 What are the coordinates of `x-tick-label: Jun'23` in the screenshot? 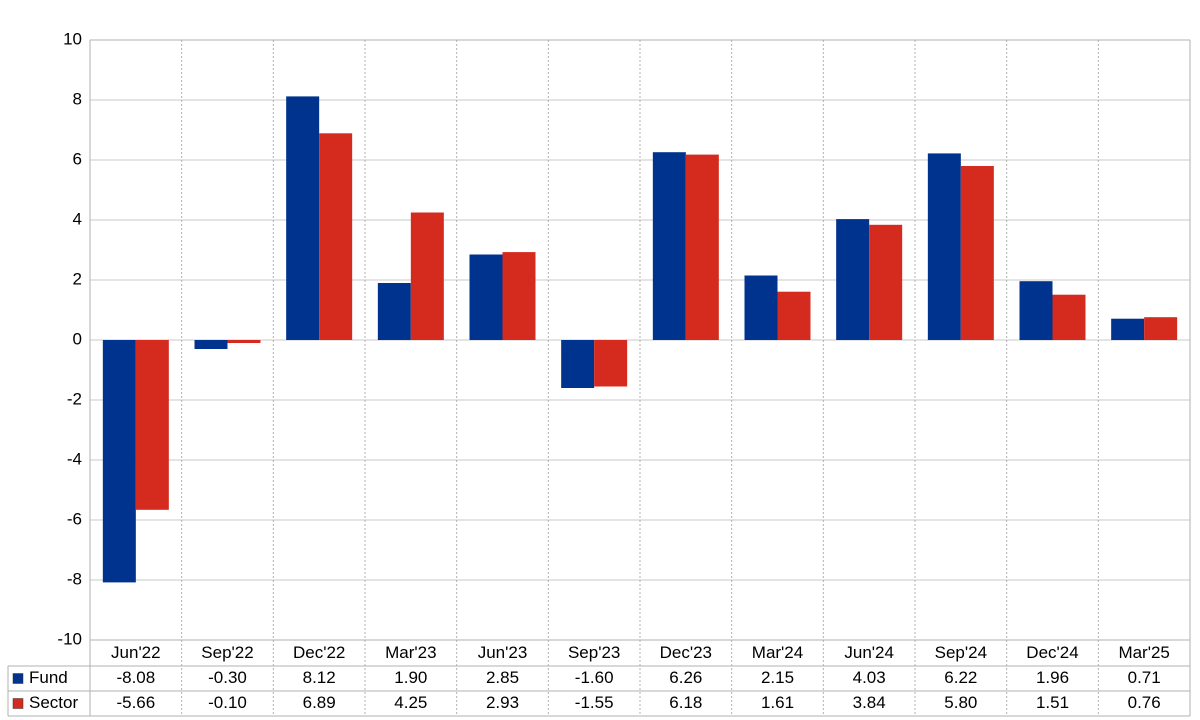 It's located at (503, 652).